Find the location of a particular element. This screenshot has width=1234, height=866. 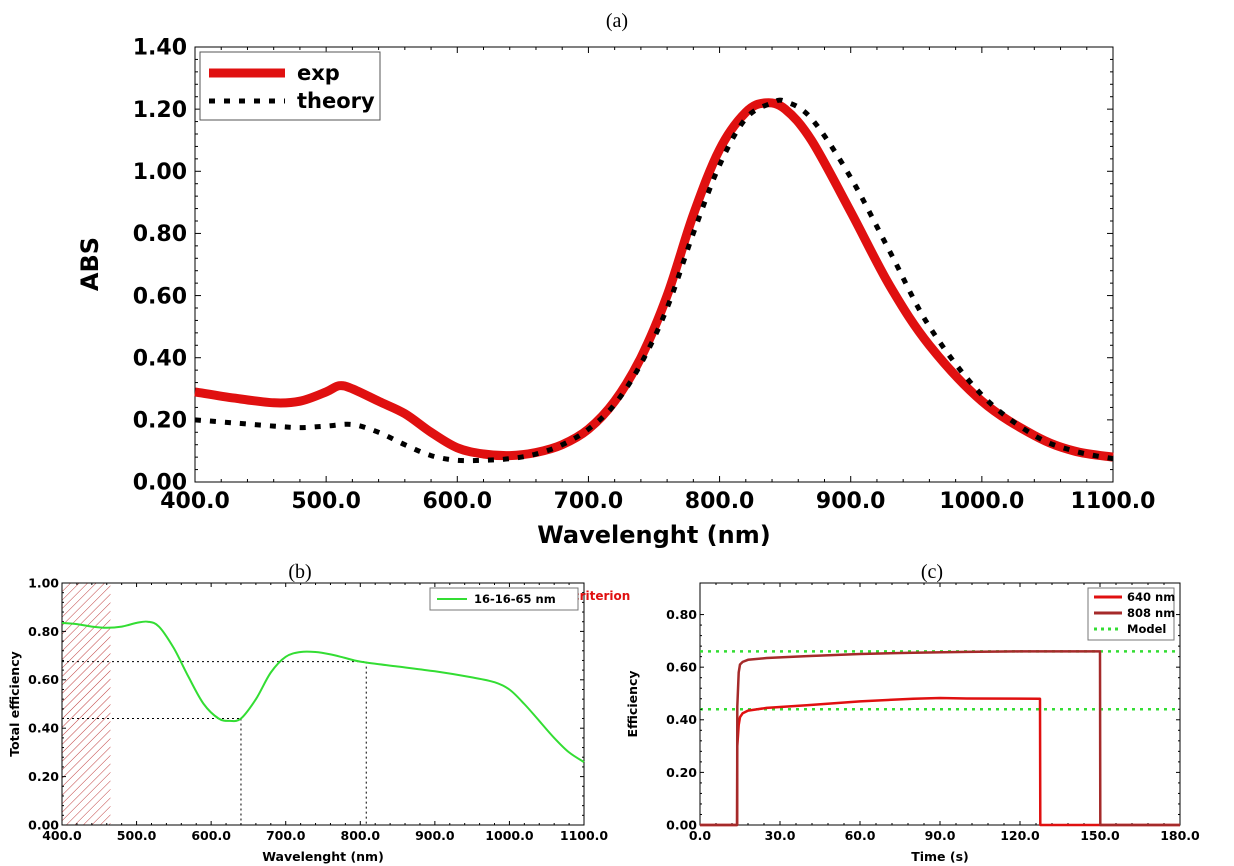

chart-a-ylabel: ABS is located at coordinates (90, 264).